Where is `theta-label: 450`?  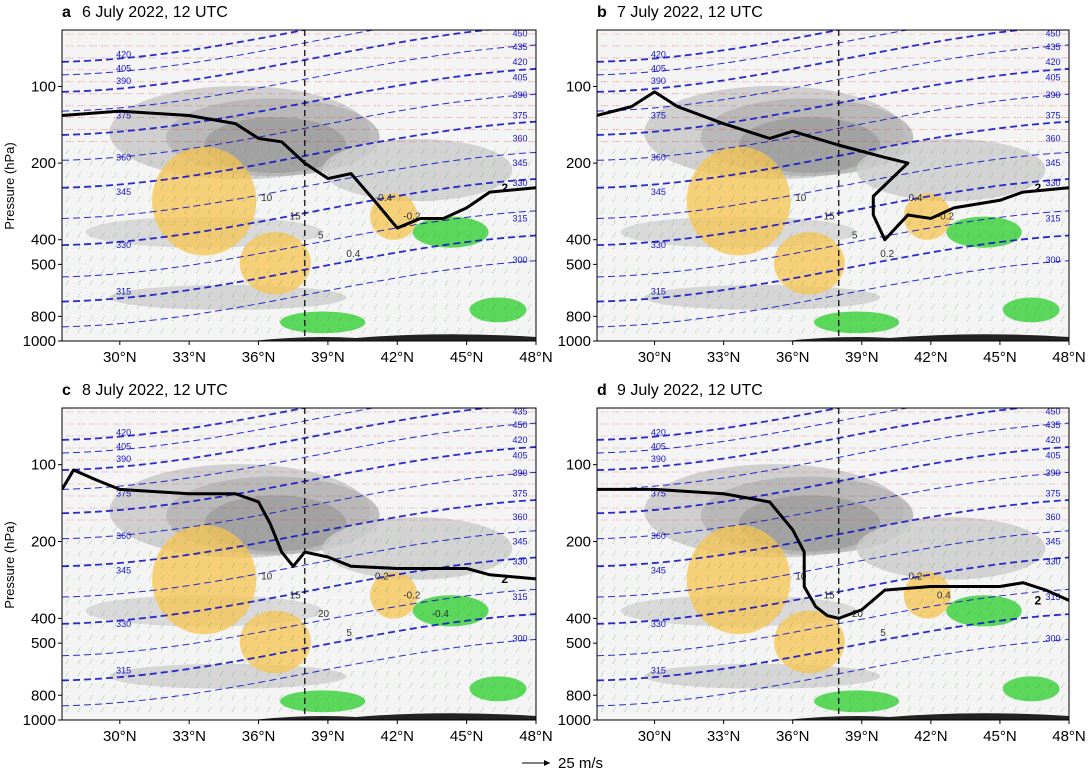
theta-label: 450 is located at coordinates (1052, 34).